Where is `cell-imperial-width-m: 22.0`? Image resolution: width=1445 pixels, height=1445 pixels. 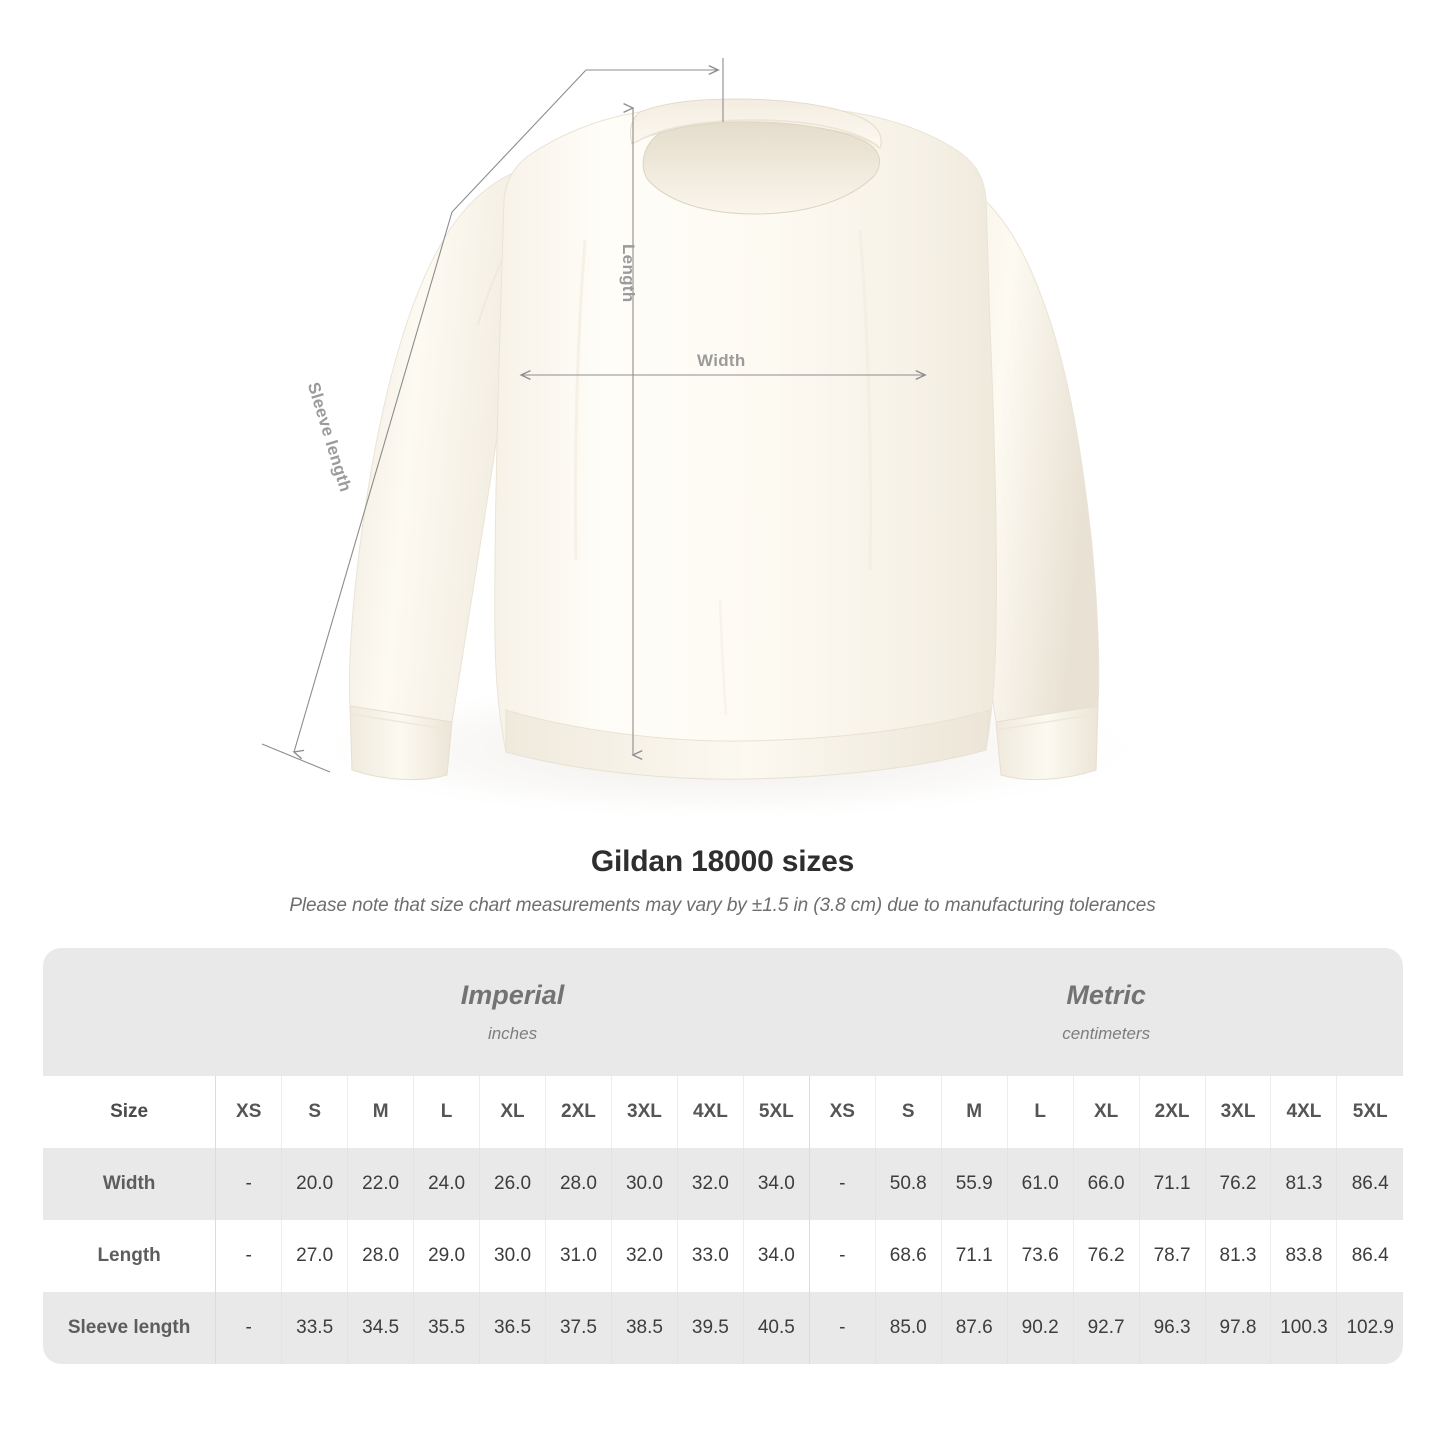 cell-imperial-width-m: 22.0 is located at coordinates (380, 1184).